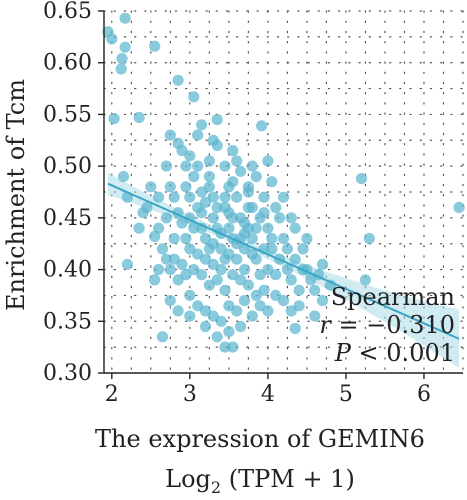  I want to click on annotation-r: r = −0.310, so click(387, 325).